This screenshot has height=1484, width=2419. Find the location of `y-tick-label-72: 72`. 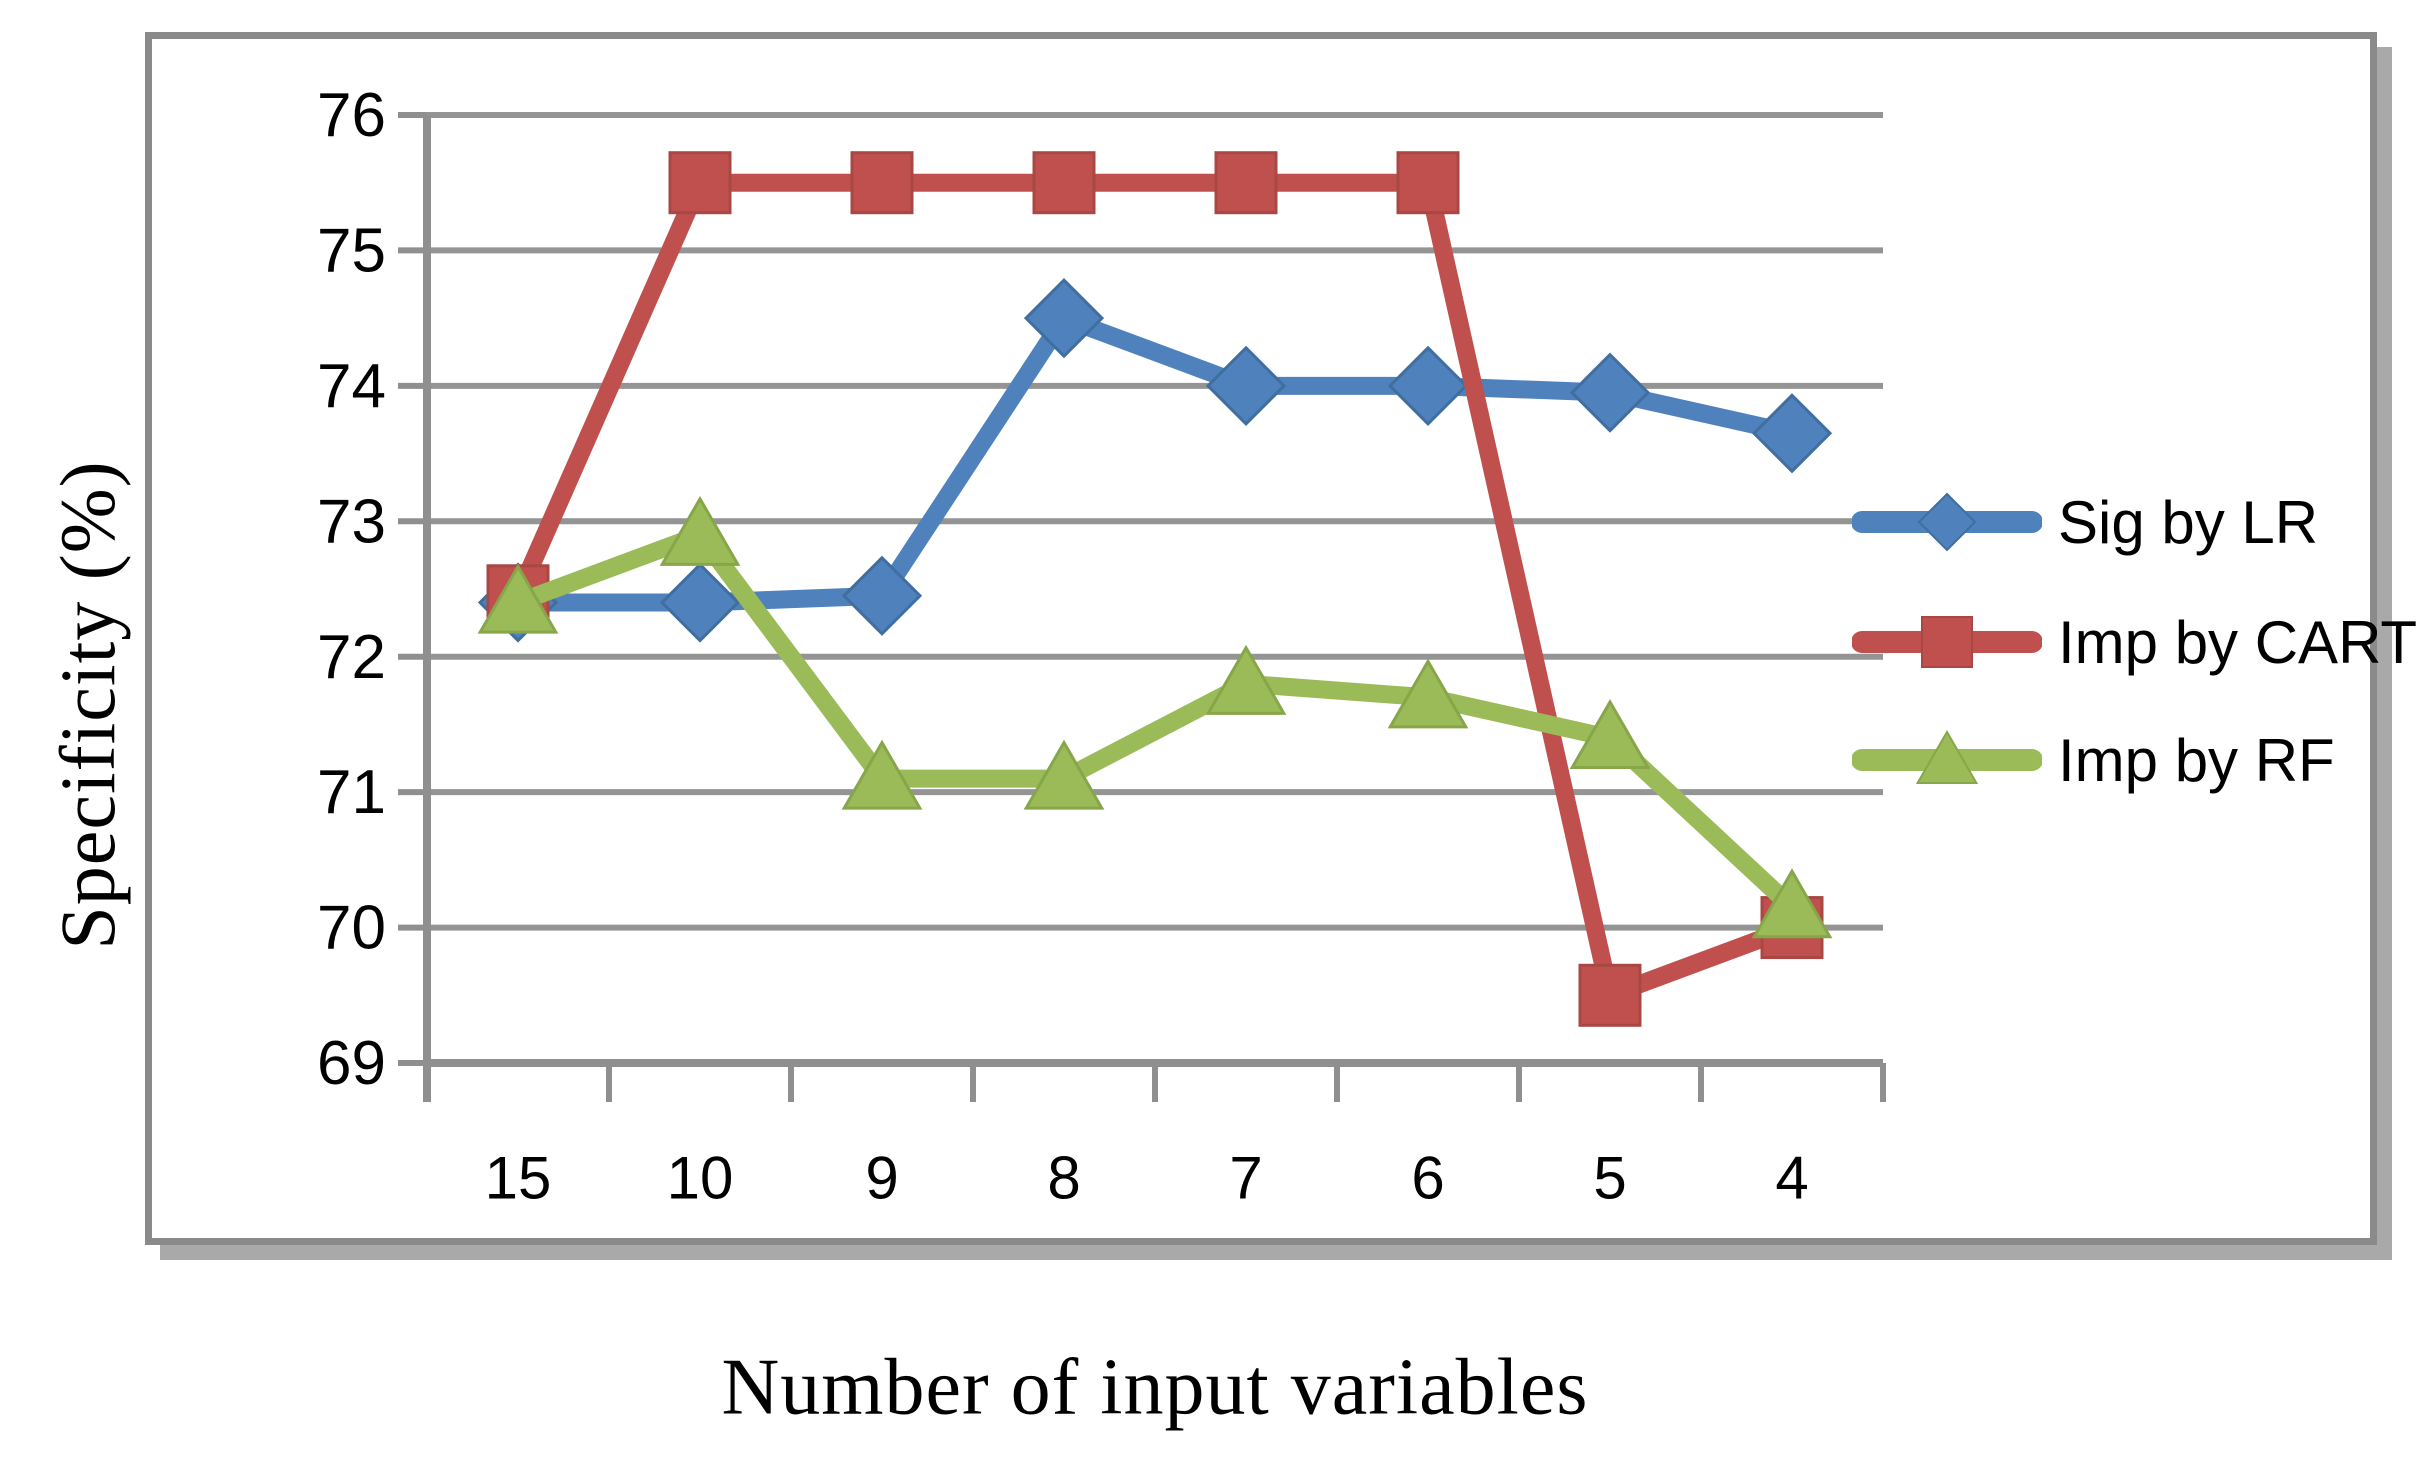

y-tick-label-72: 72 is located at coordinates (351, 657).